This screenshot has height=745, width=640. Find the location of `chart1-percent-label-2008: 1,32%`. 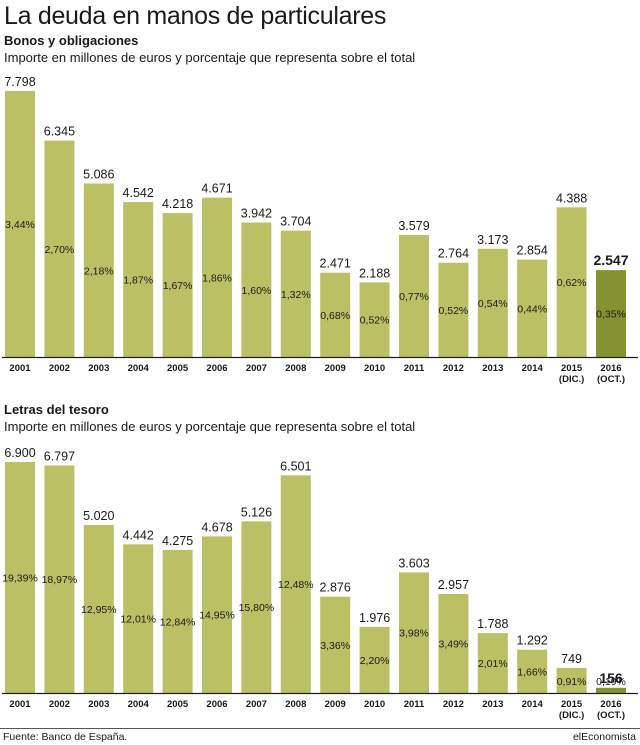

chart1-percent-label-2008: 1,32% is located at coordinates (296, 295).